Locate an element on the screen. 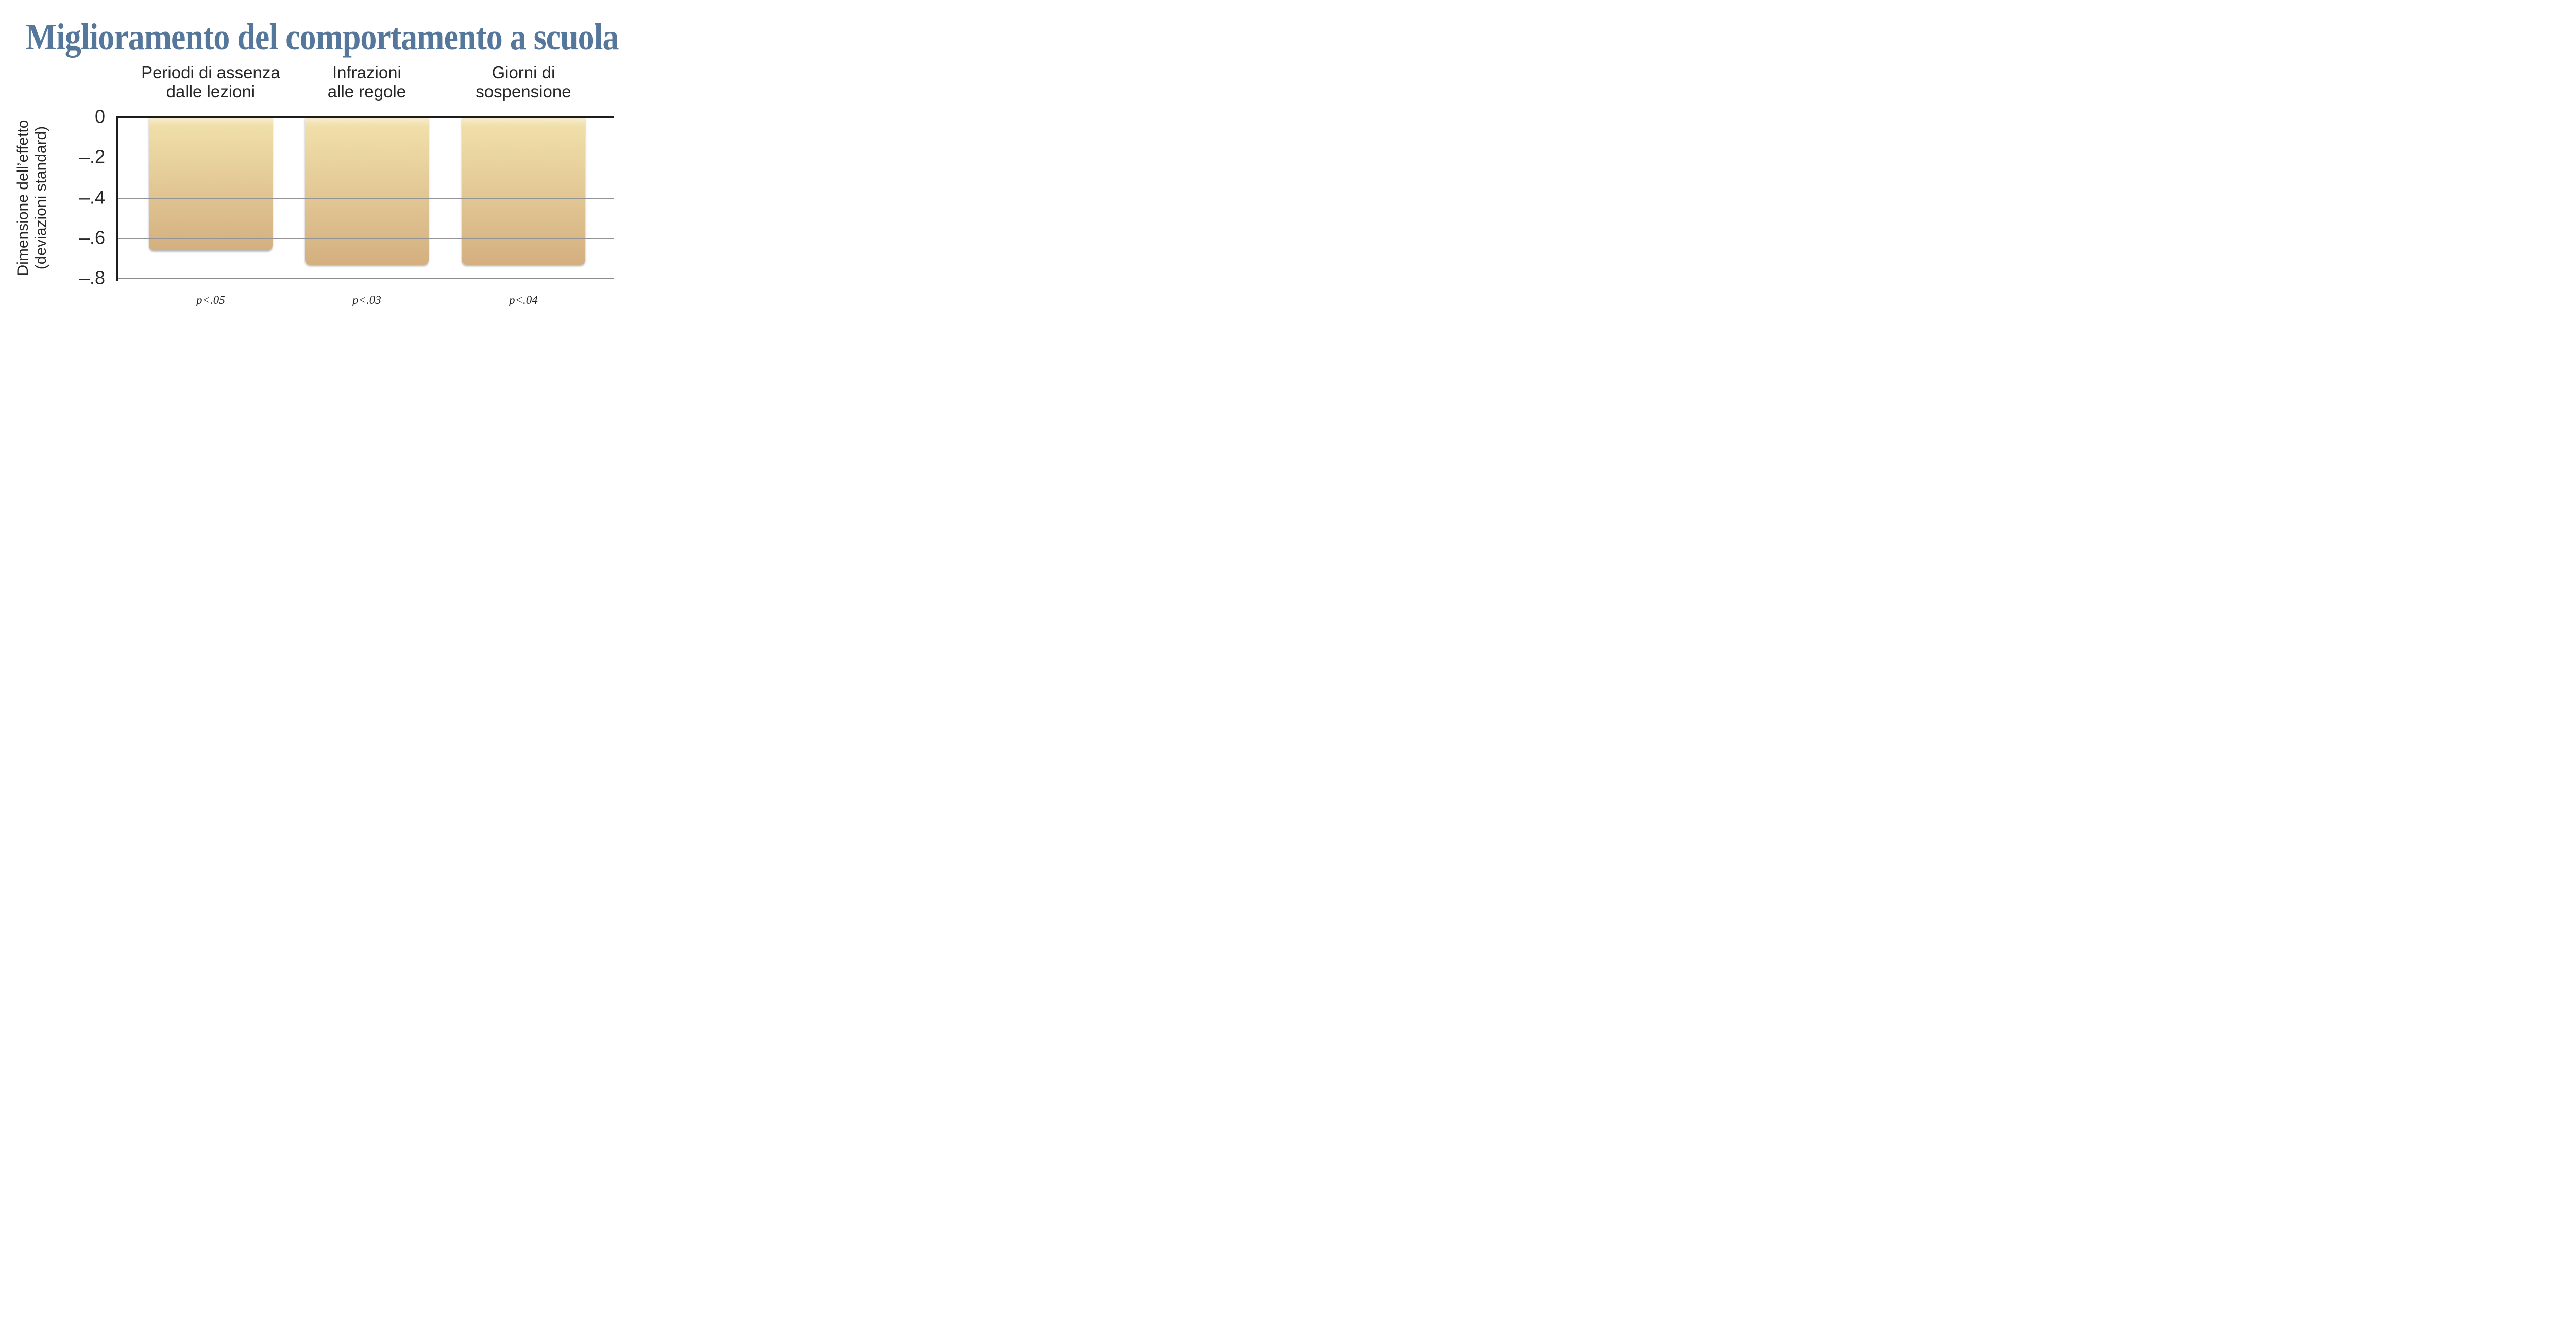 The height and width of the screenshot is (1330, 2576). y-tick-label: –.4 is located at coordinates (92, 197).